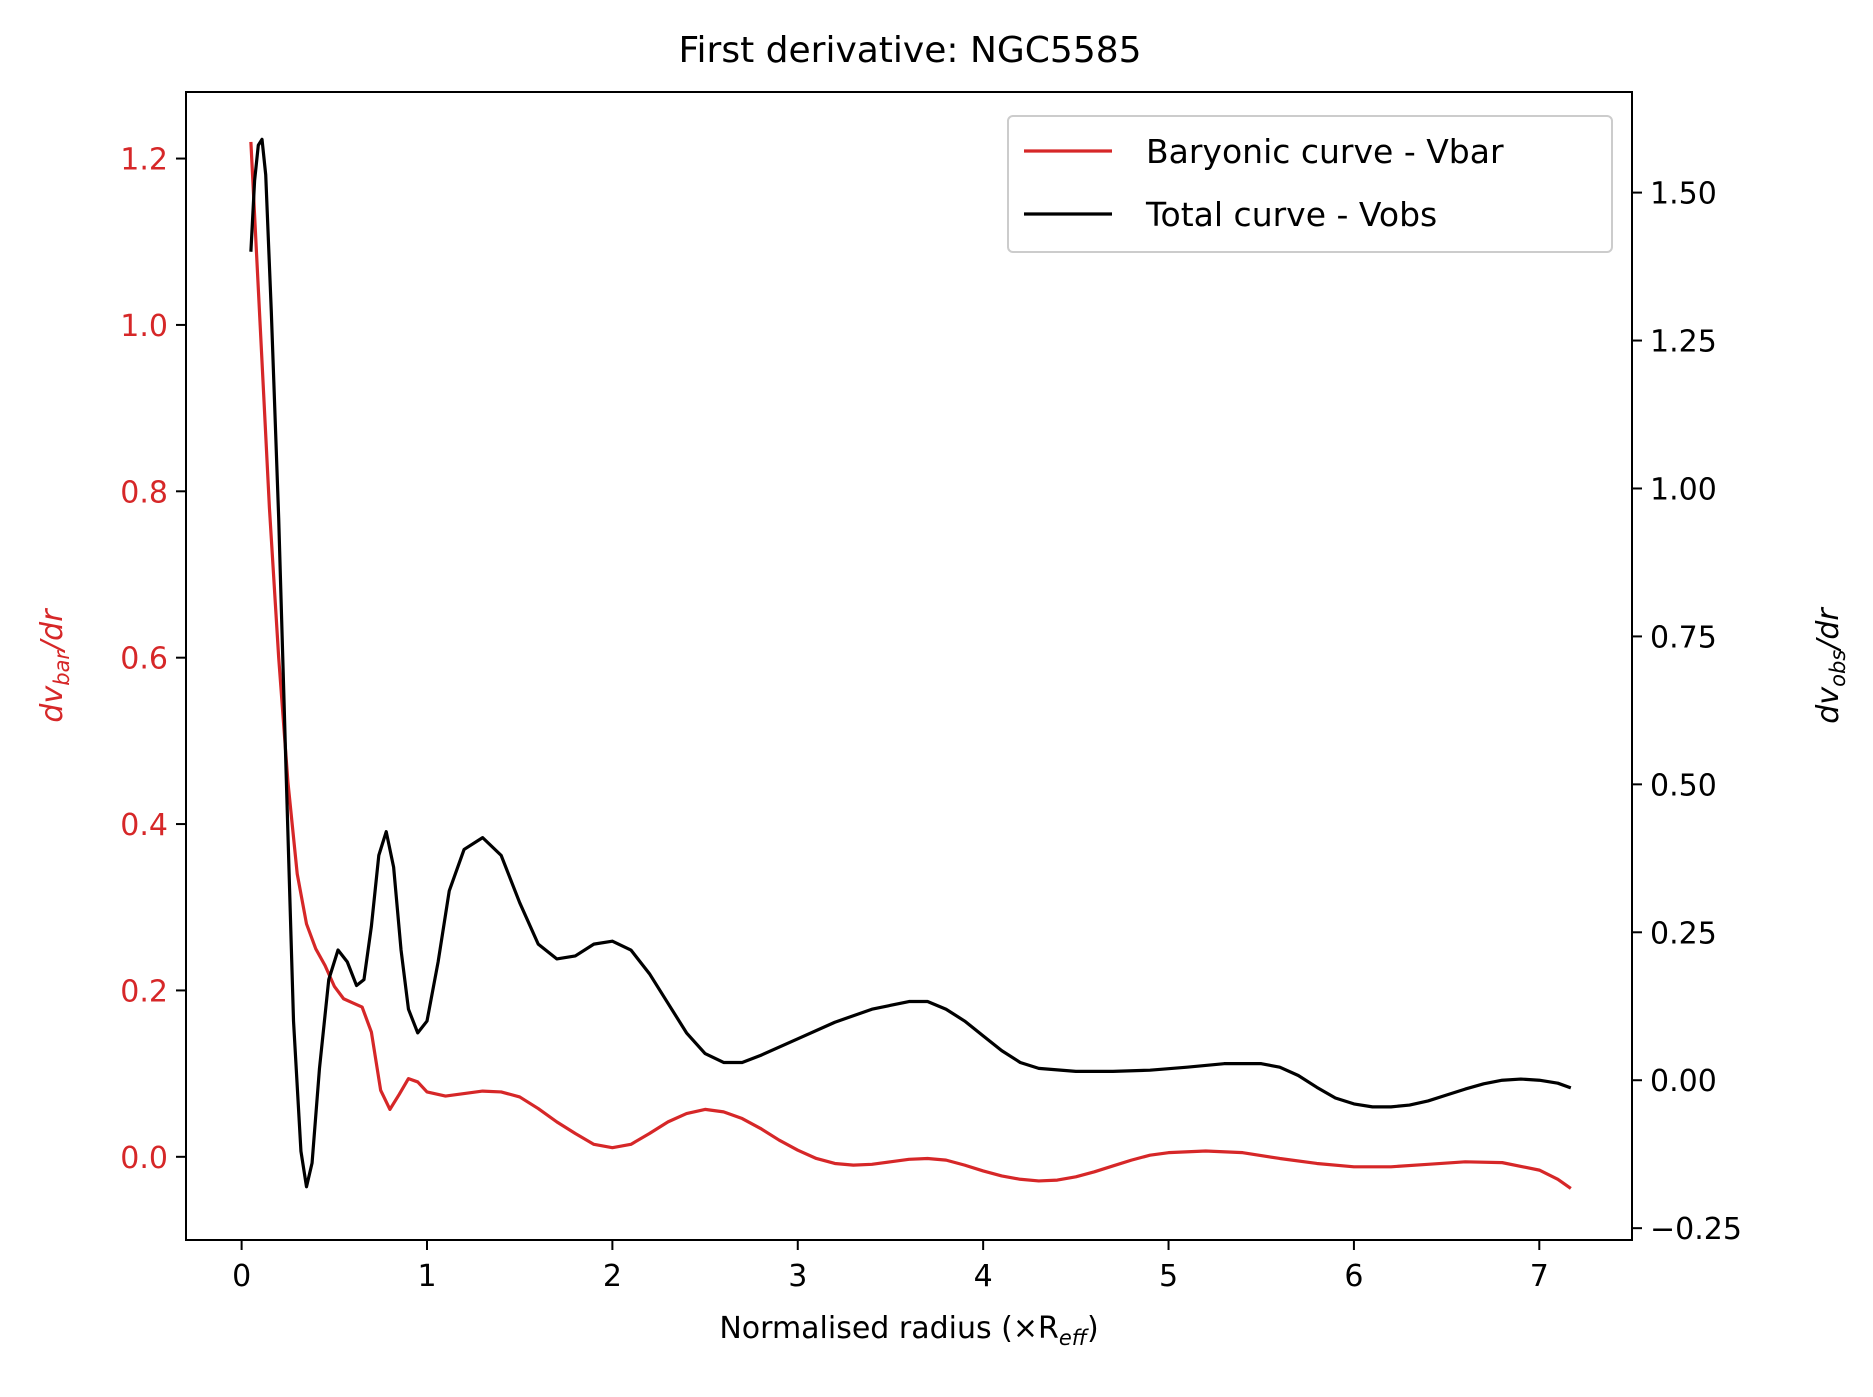 This screenshot has width=1873, height=1397. I want to click on y-right-axis-label-main: dv, so click(1828, 705).